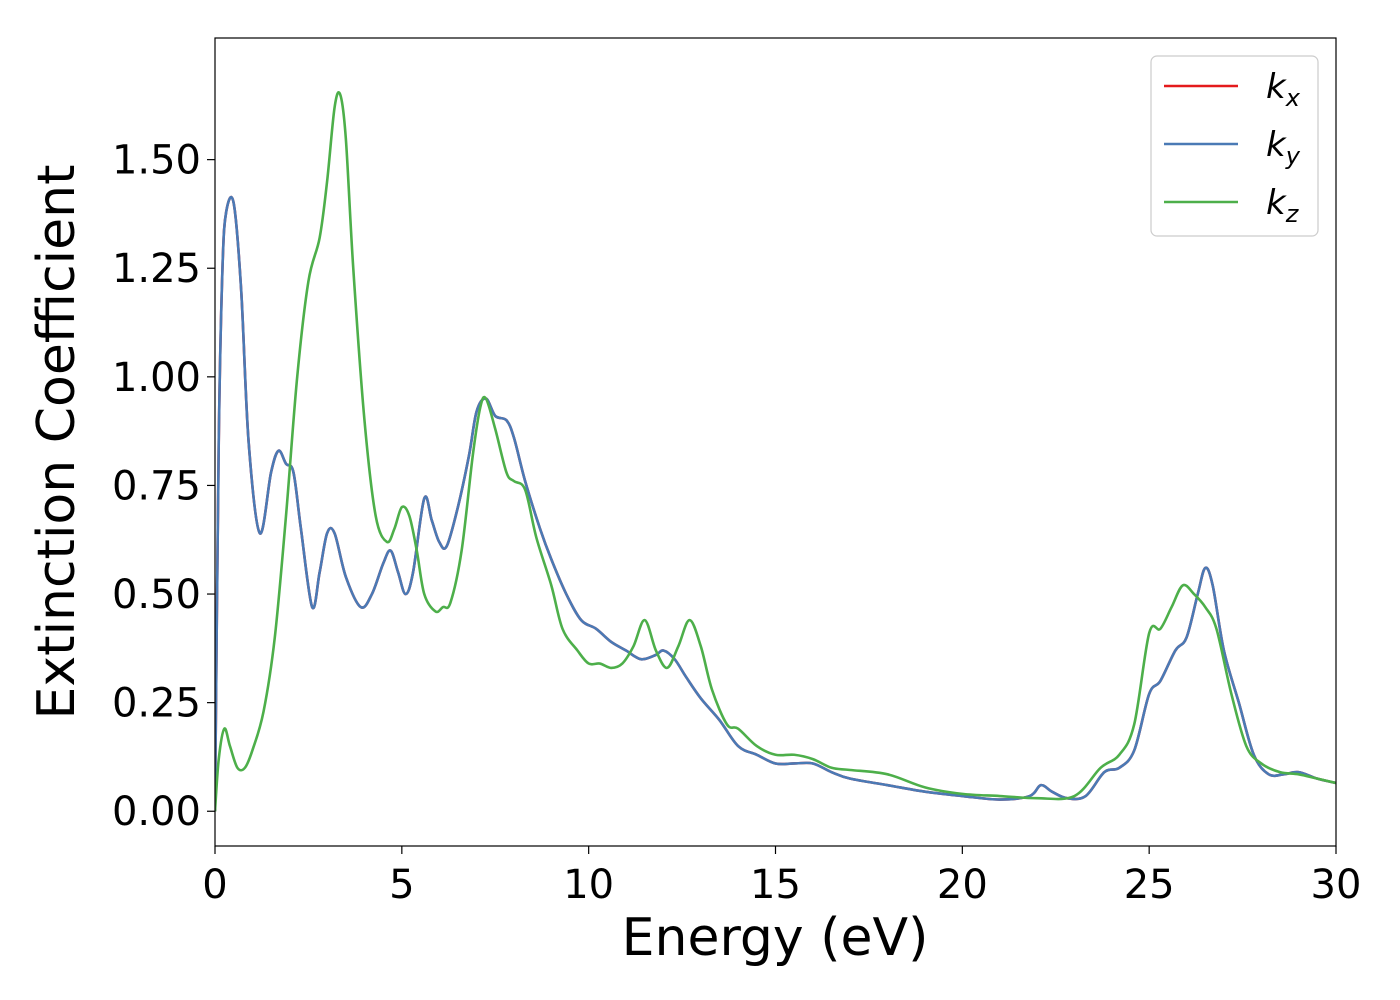 The height and width of the screenshot is (1000, 1400). I want to click on x-tick-label: 15, so click(775, 885).